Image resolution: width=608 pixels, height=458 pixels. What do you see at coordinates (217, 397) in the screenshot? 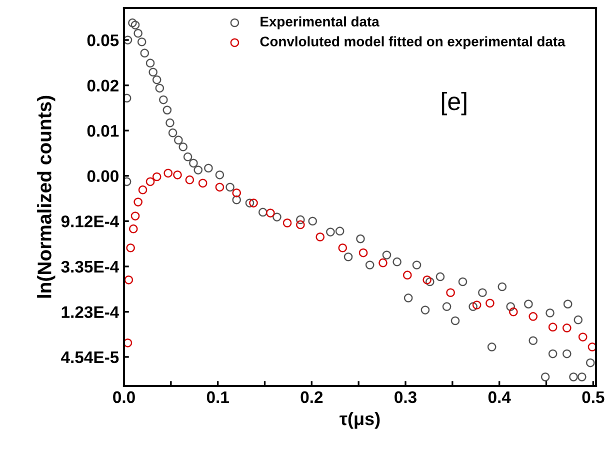
I see `x-tick-label: 0.1` at bounding box center [217, 397].